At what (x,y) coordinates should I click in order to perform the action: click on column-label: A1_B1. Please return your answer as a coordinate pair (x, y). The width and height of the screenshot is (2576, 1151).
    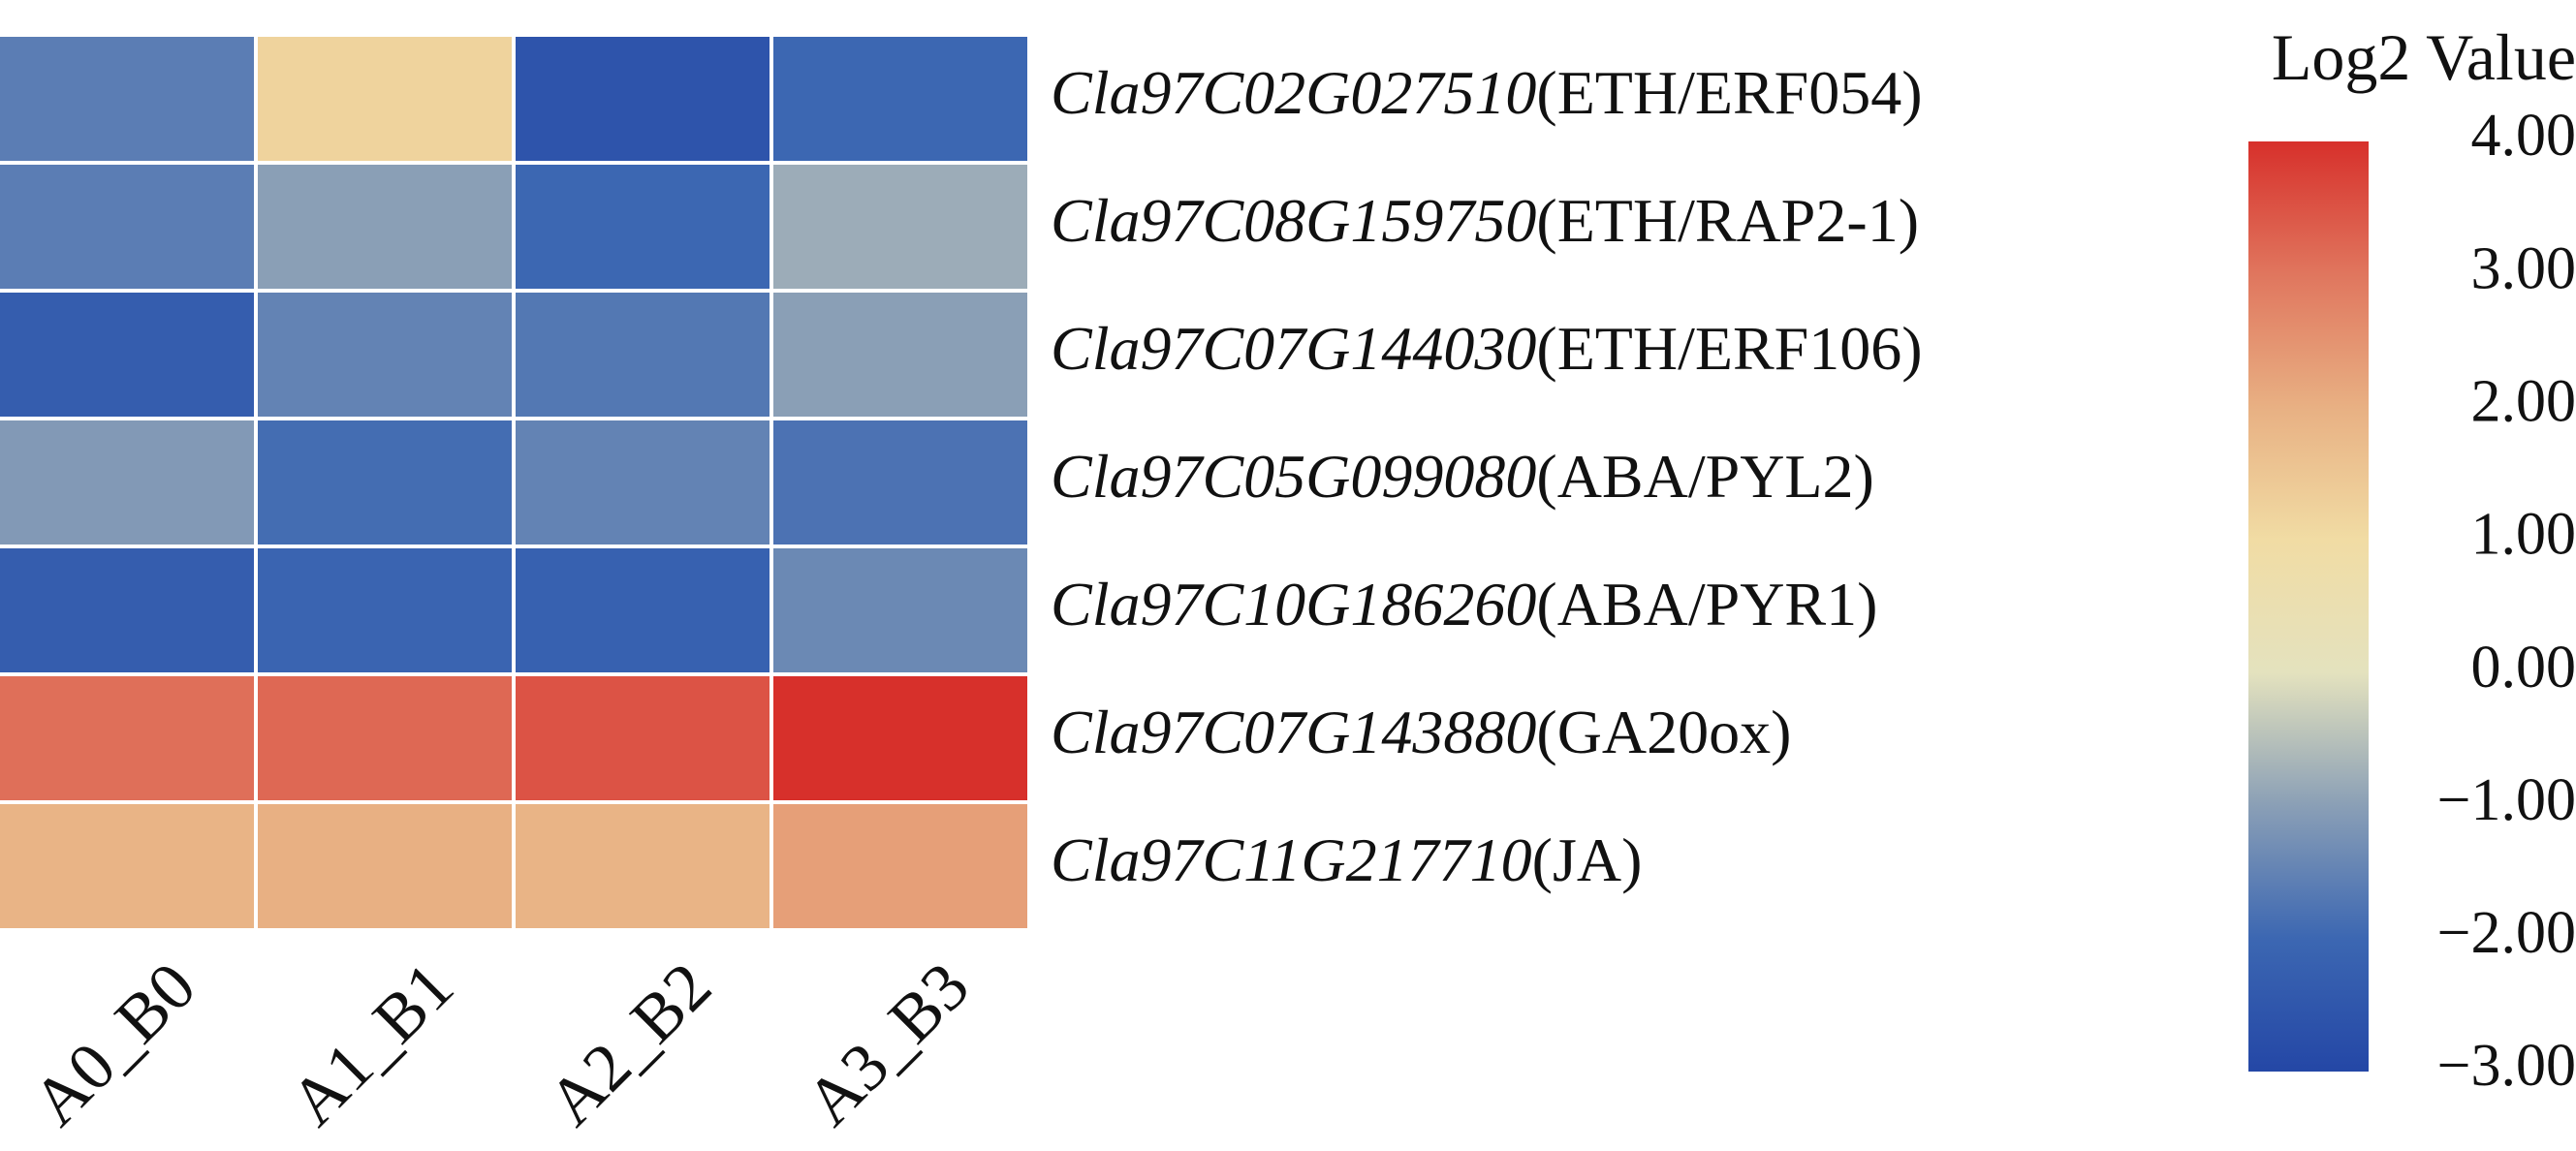
    Looking at the image, I should click on (371, 1044).